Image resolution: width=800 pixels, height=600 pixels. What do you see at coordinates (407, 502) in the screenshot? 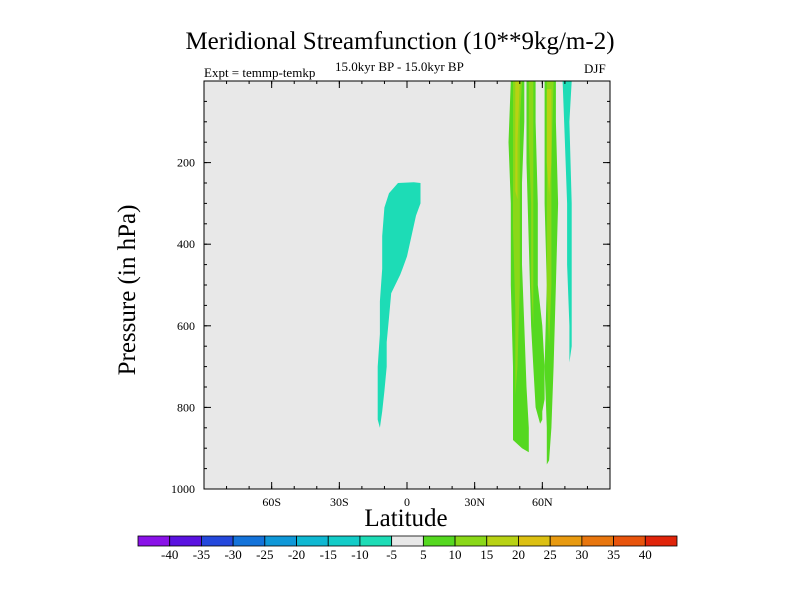
I see `x-tick-label: 0` at bounding box center [407, 502].